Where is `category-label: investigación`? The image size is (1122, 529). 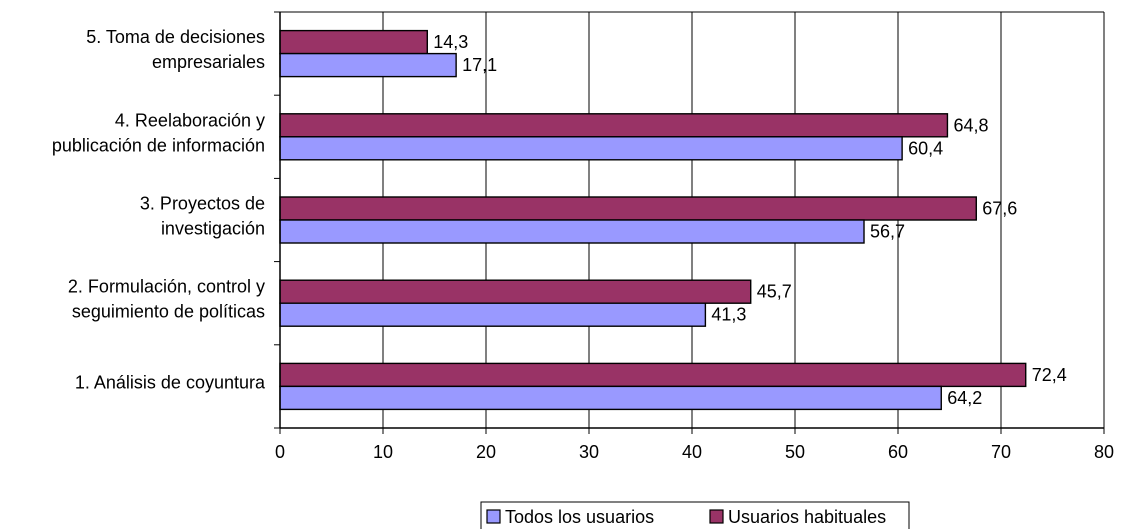
category-label: investigación is located at coordinates (213, 229).